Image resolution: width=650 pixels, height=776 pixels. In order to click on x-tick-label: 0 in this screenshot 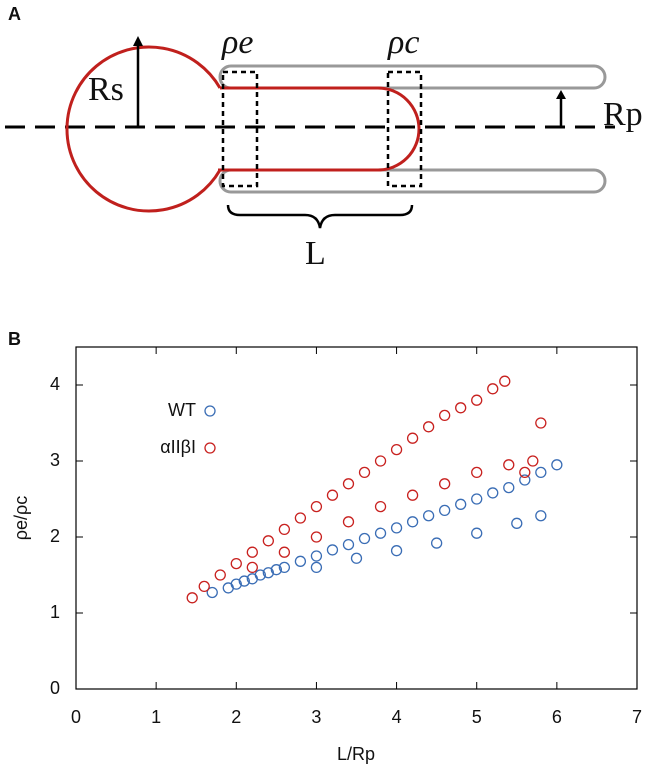, I will do `click(76, 717)`.